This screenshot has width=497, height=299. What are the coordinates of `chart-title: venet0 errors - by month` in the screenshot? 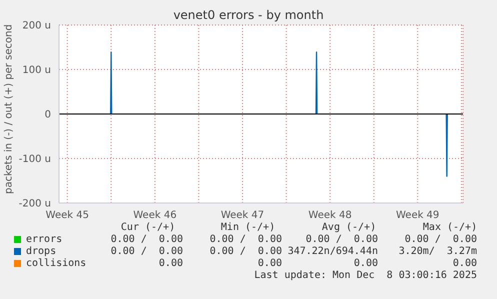 It's located at (248, 15).